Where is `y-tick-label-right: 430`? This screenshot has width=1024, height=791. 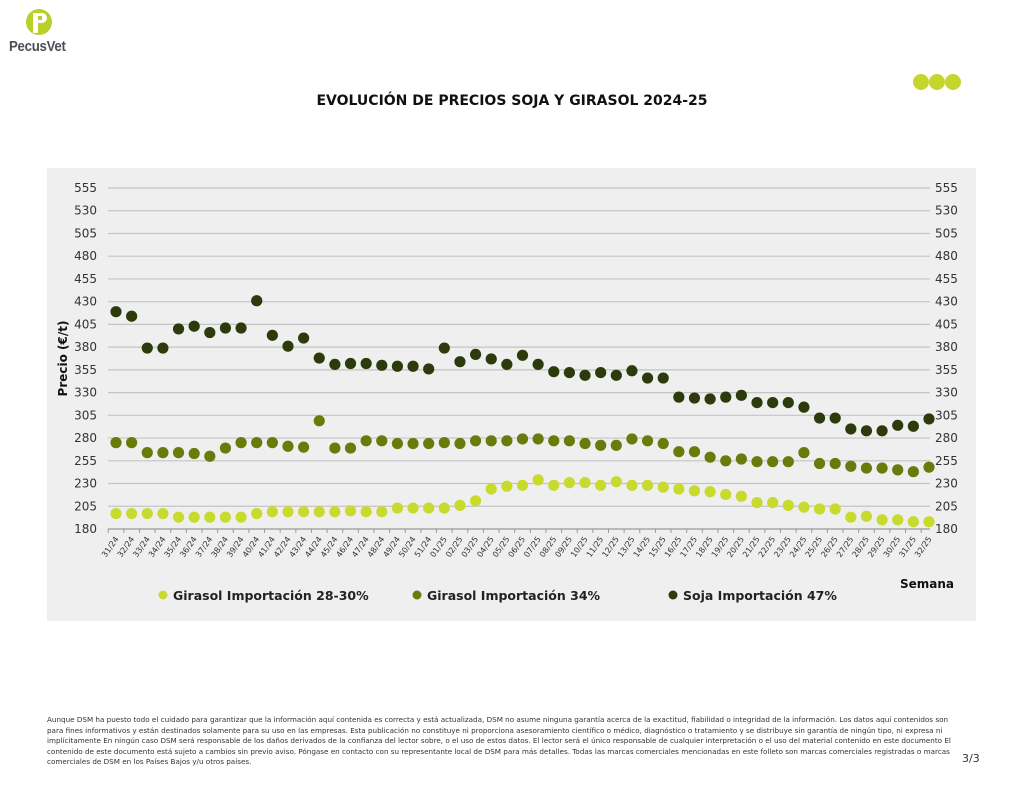 y-tick-label-right: 430 is located at coordinates (946, 302).